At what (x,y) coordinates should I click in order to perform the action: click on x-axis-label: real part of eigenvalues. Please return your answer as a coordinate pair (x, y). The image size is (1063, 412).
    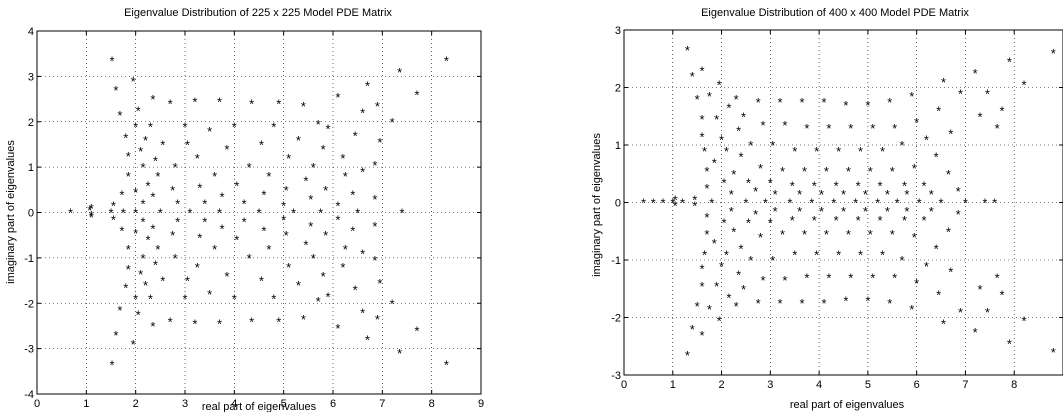
    Looking at the image, I should click on (259, 406).